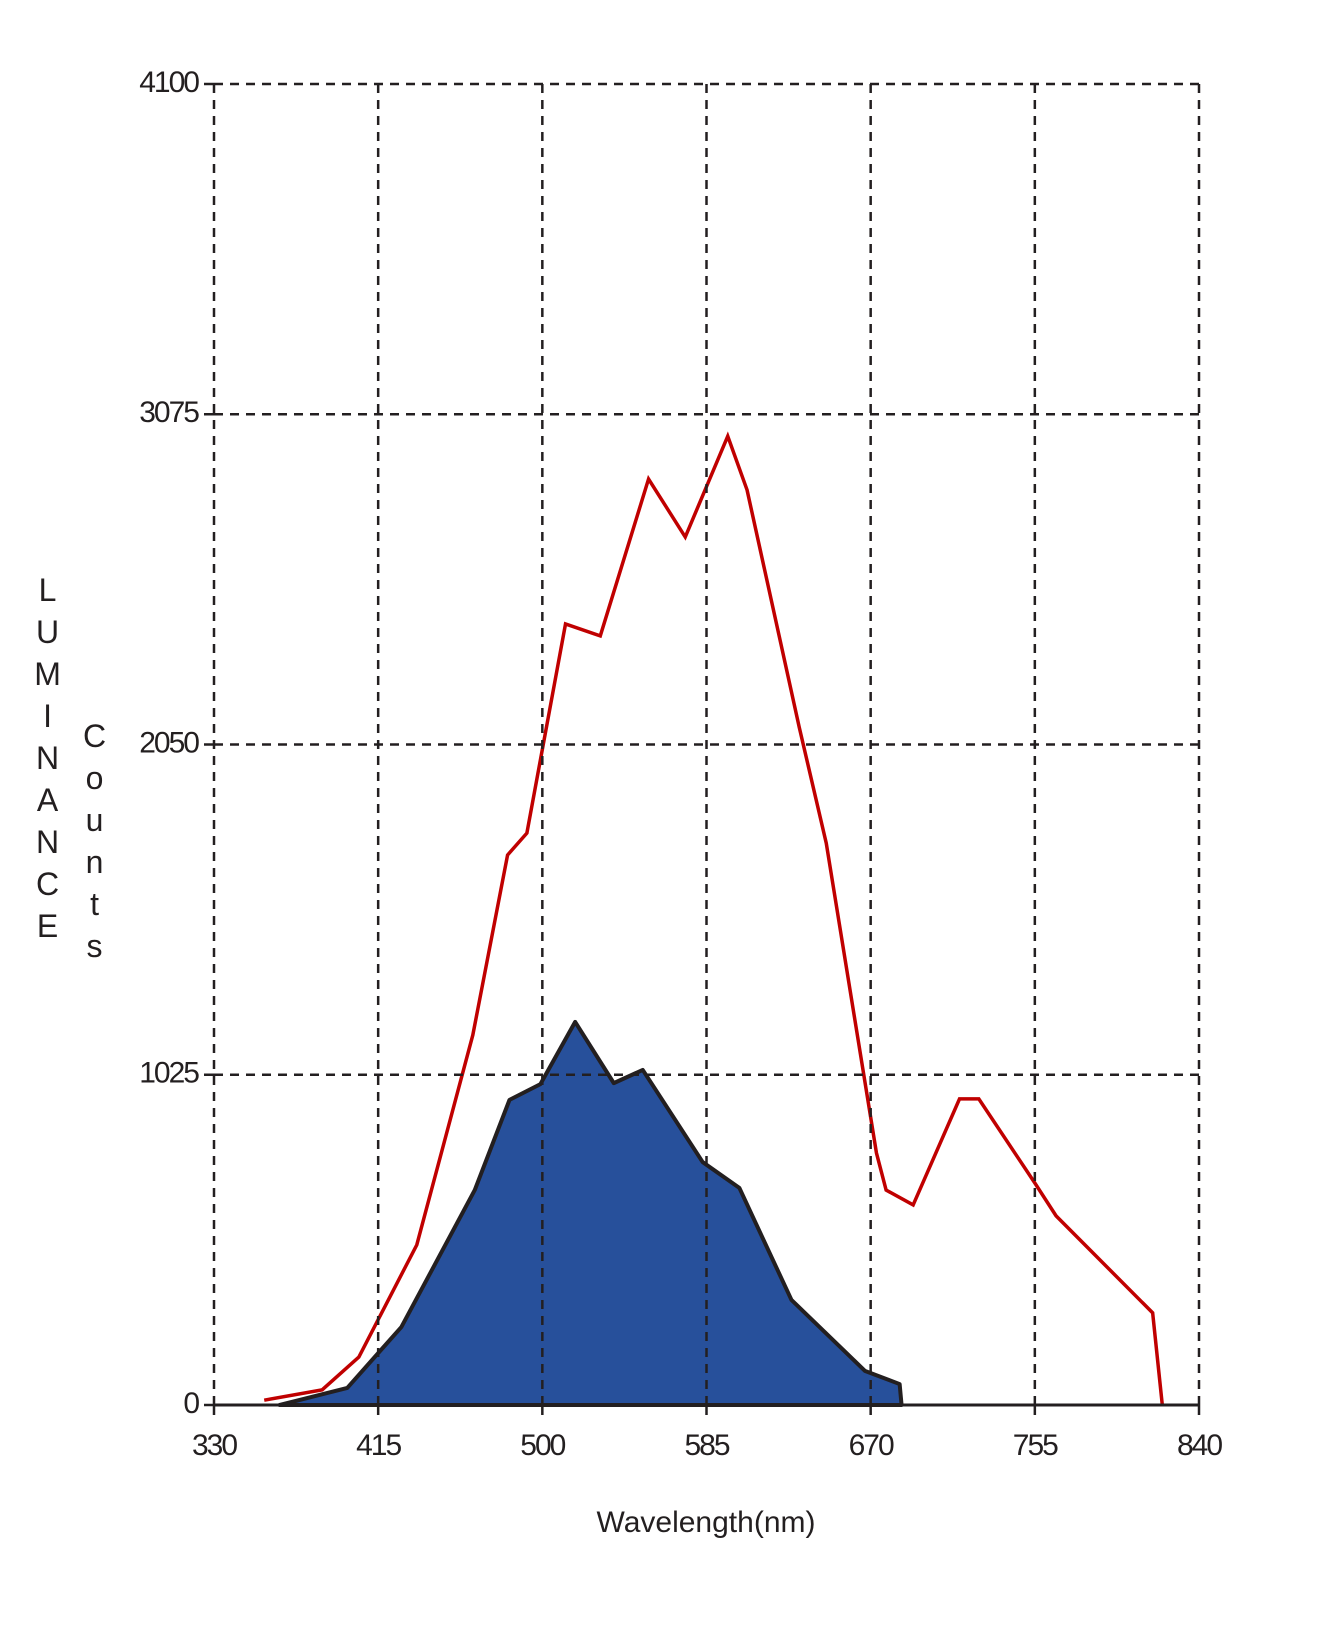  Describe the element at coordinates (590, 1213) in the screenshot. I see `area` at that location.